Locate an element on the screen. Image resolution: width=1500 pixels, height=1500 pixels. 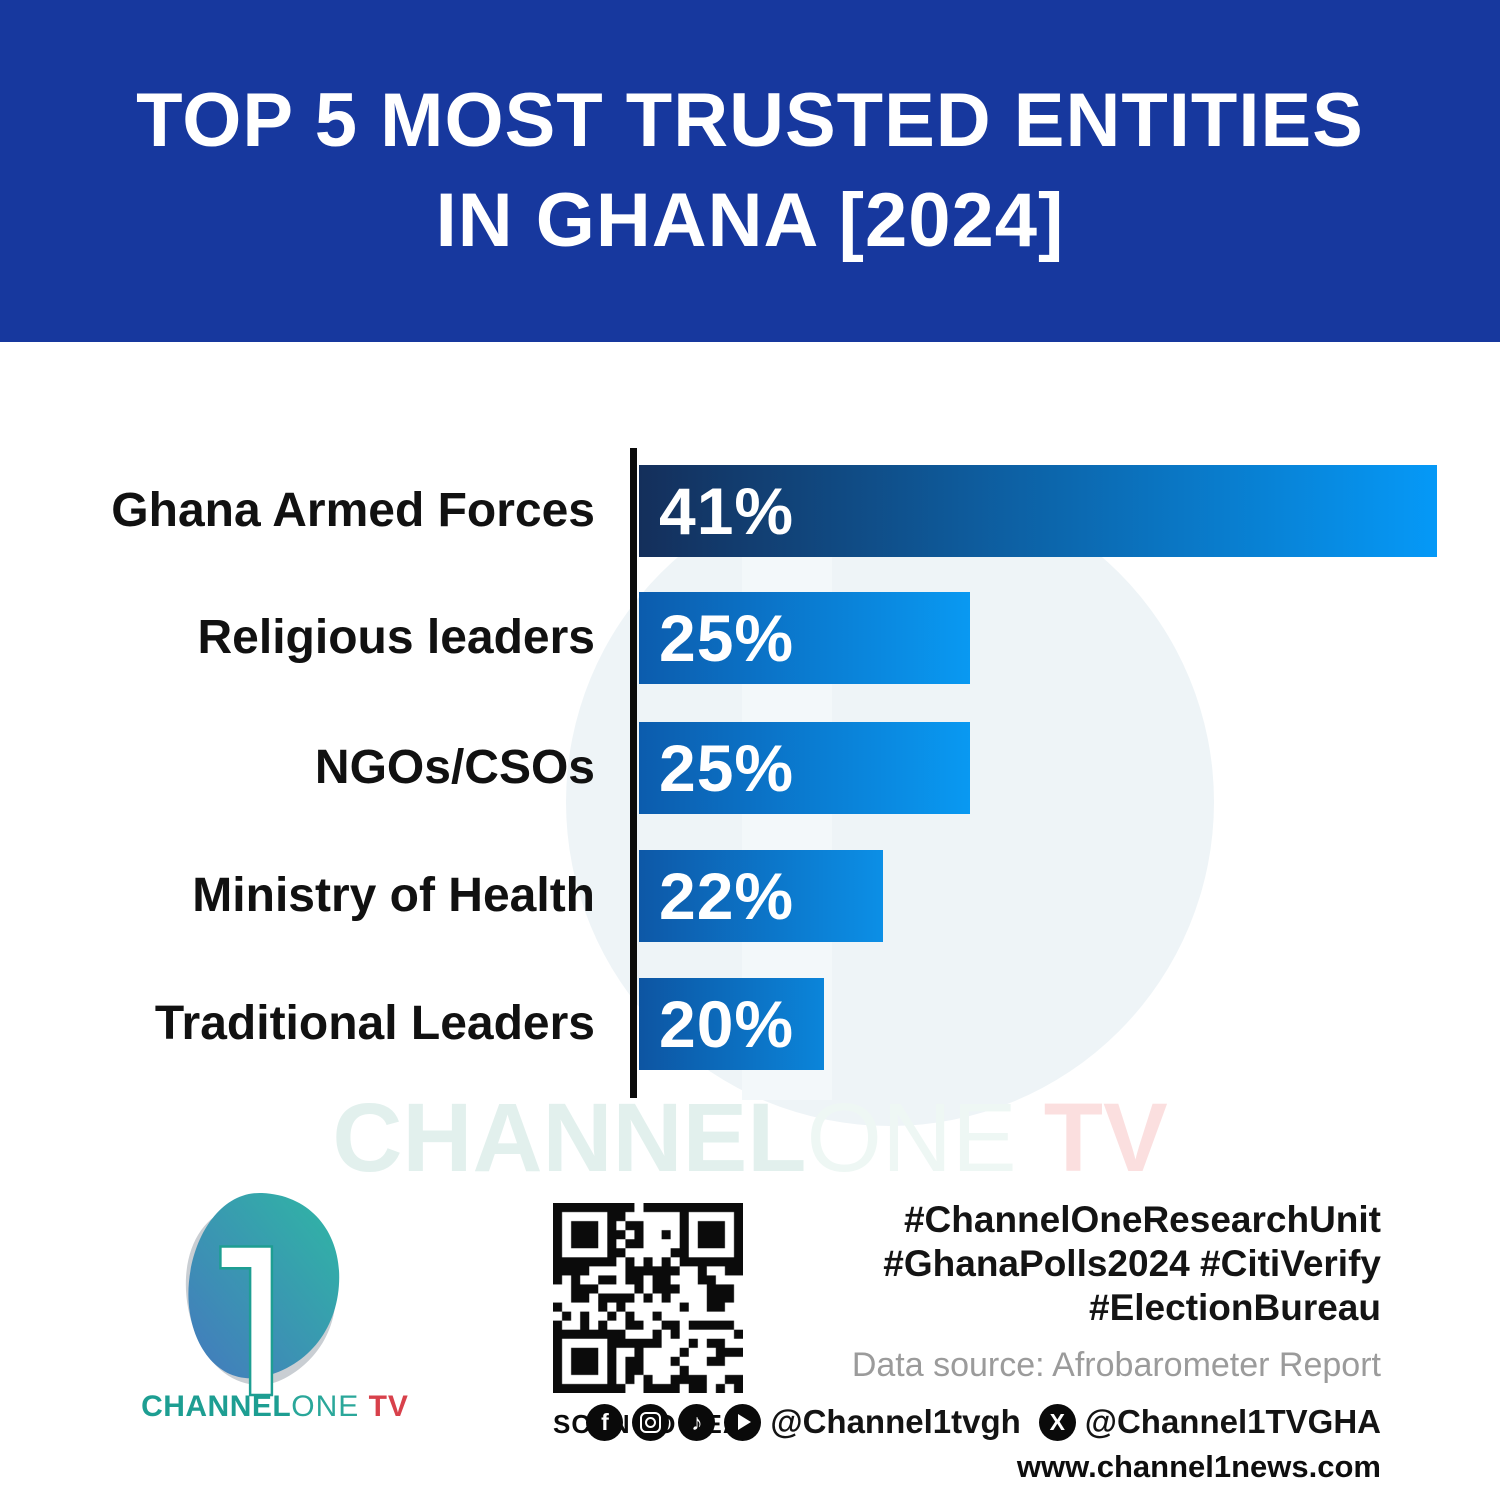
watermark-channel: CHANNEL is located at coordinates (569, 1137).